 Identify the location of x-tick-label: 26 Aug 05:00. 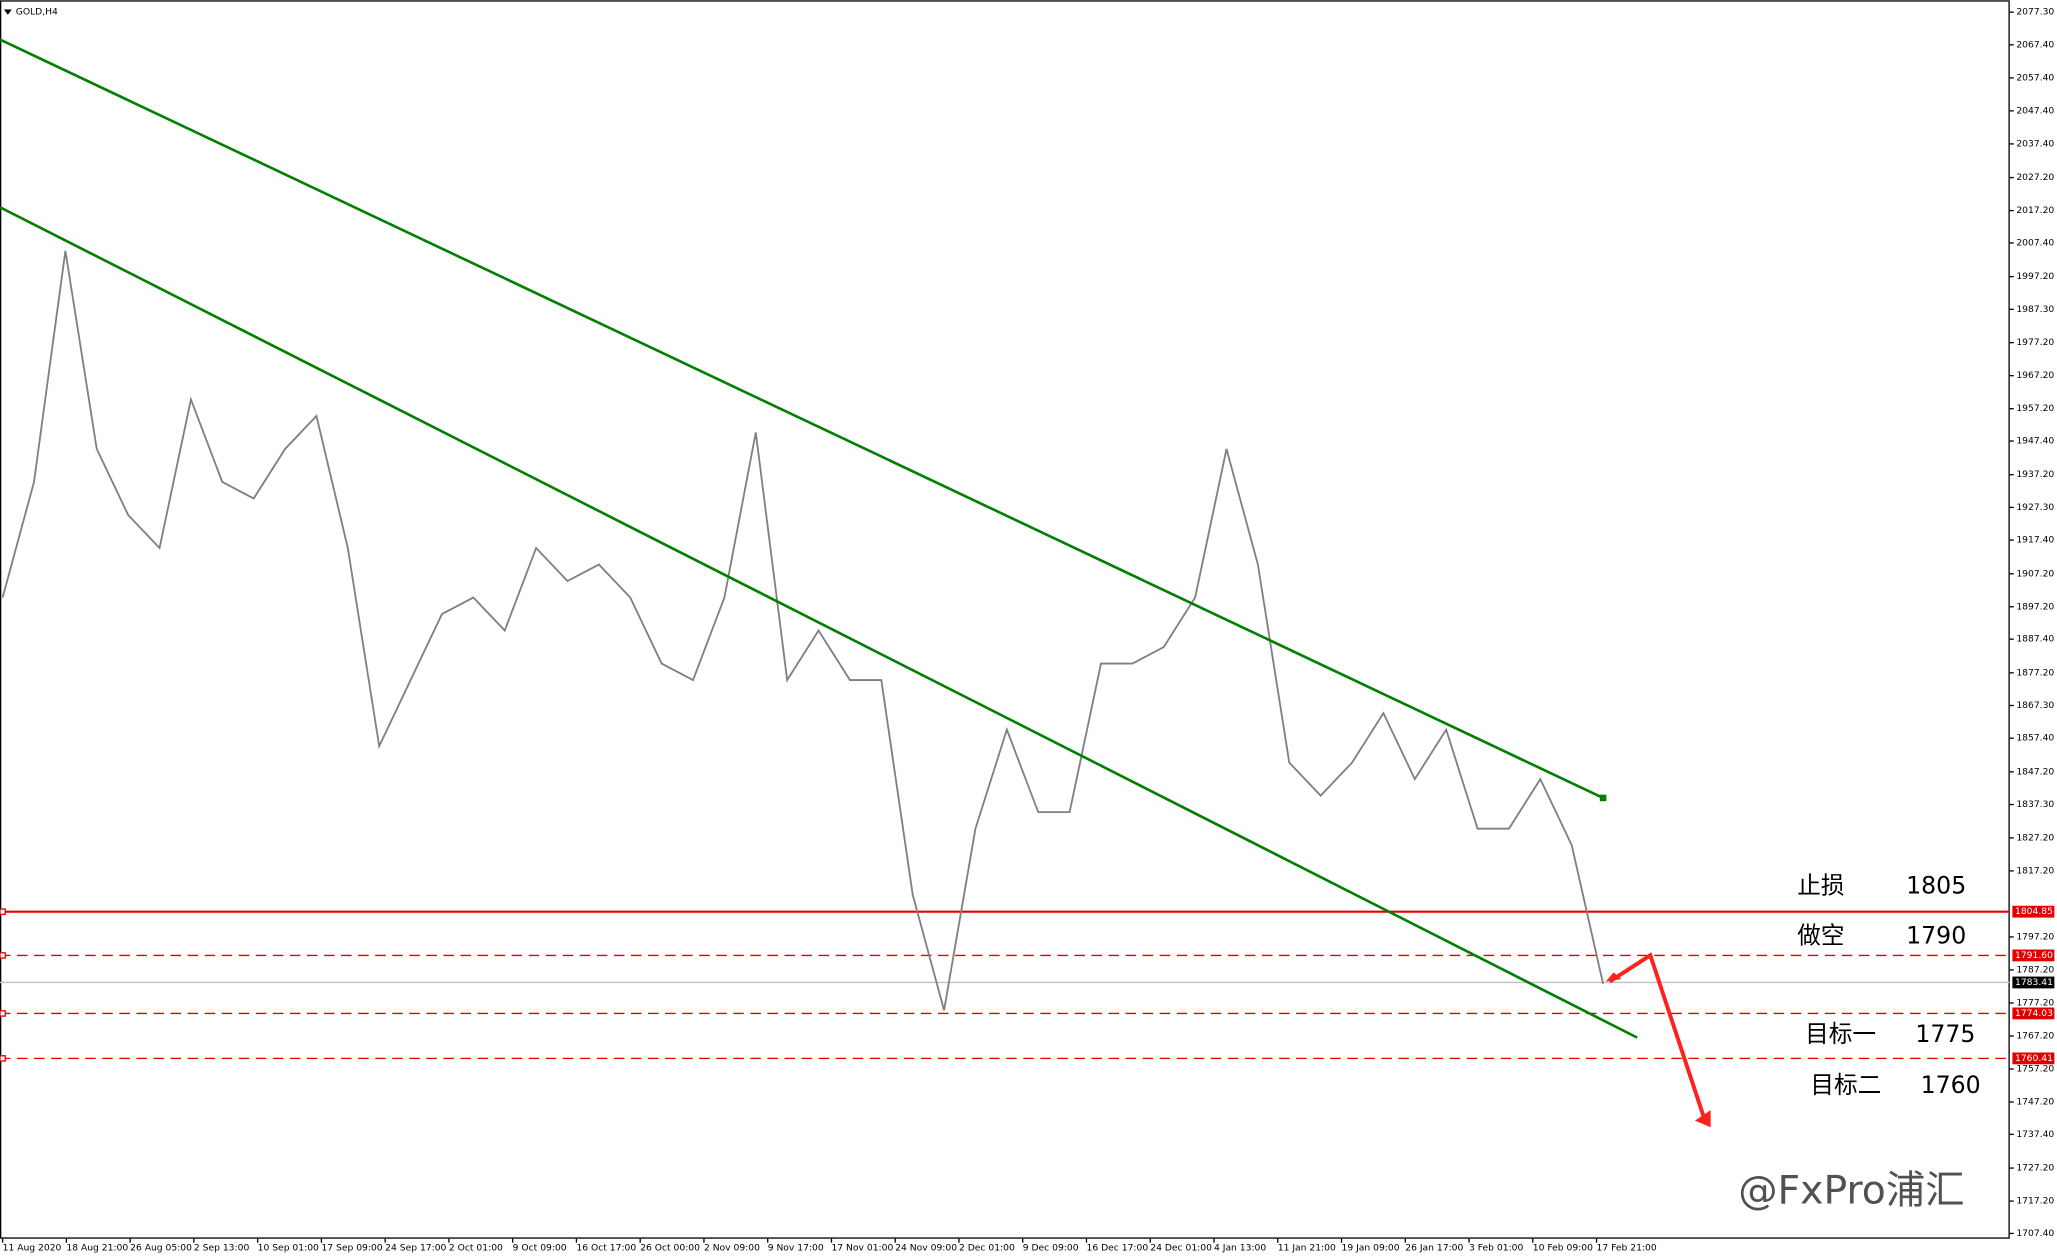
(161, 1247).